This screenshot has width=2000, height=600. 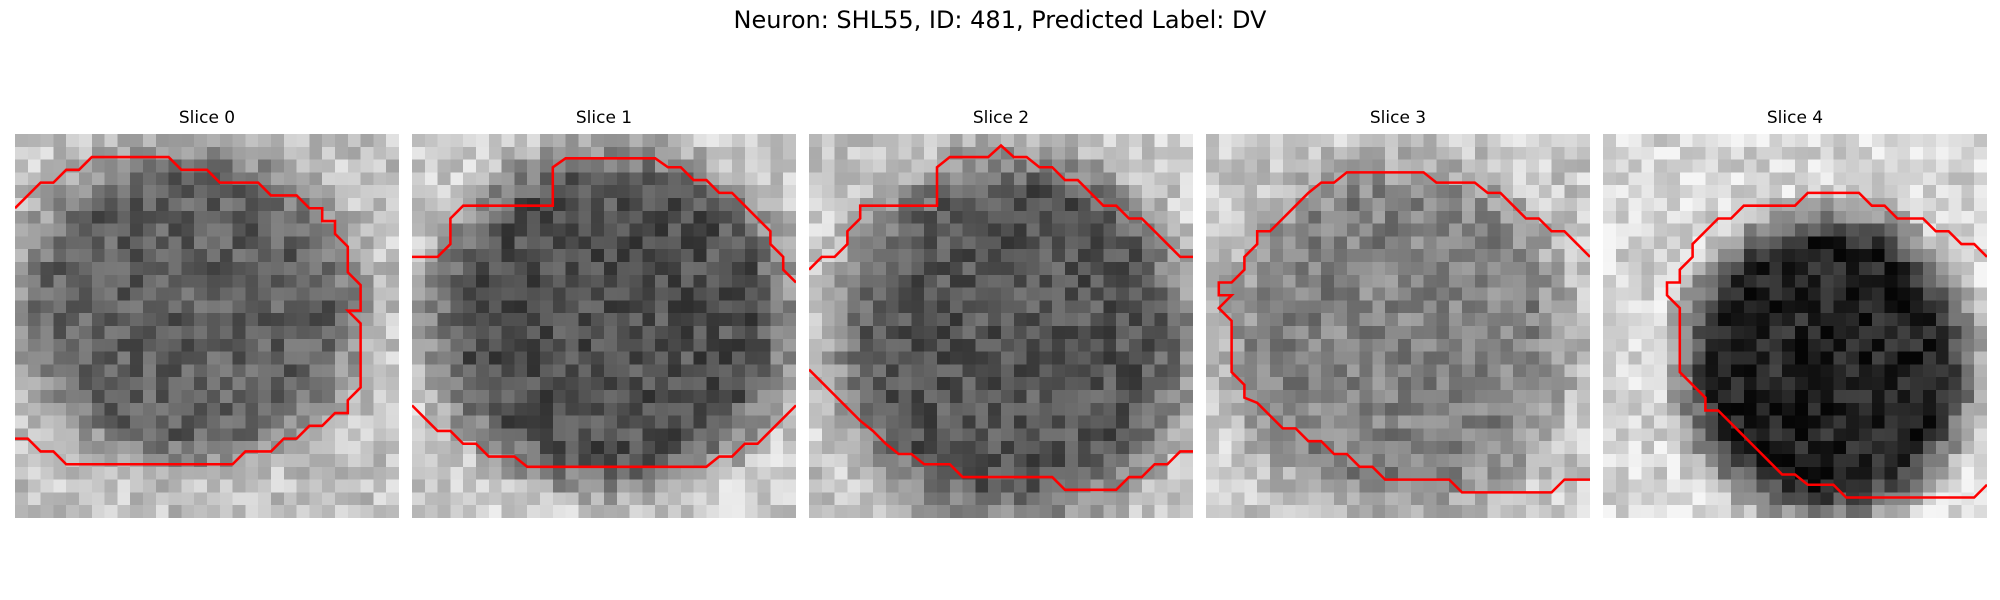 I want to click on slice-4-title: Slice 4, so click(x=1795, y=118).